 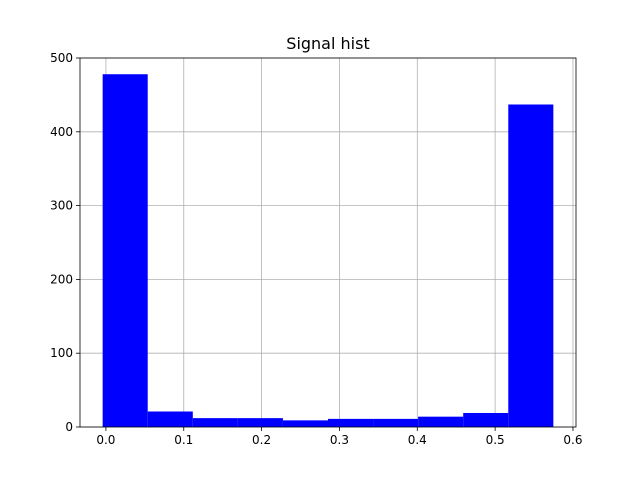 What do you see at coordinates (339, 440) in the screenshot?
I see `x-tick-label: 0.3` at bounding box center [339, 440].